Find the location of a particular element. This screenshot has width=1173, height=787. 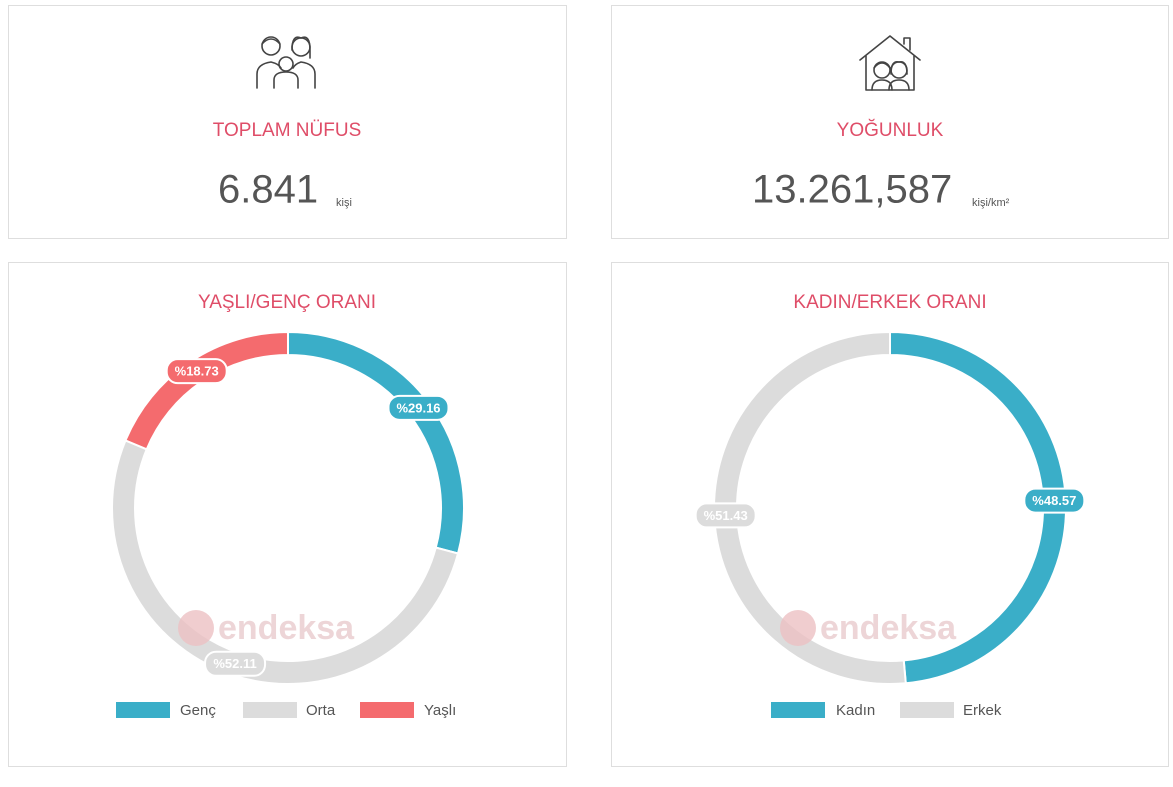

label-text: %48.57 is located at coordinates (1054, 500).